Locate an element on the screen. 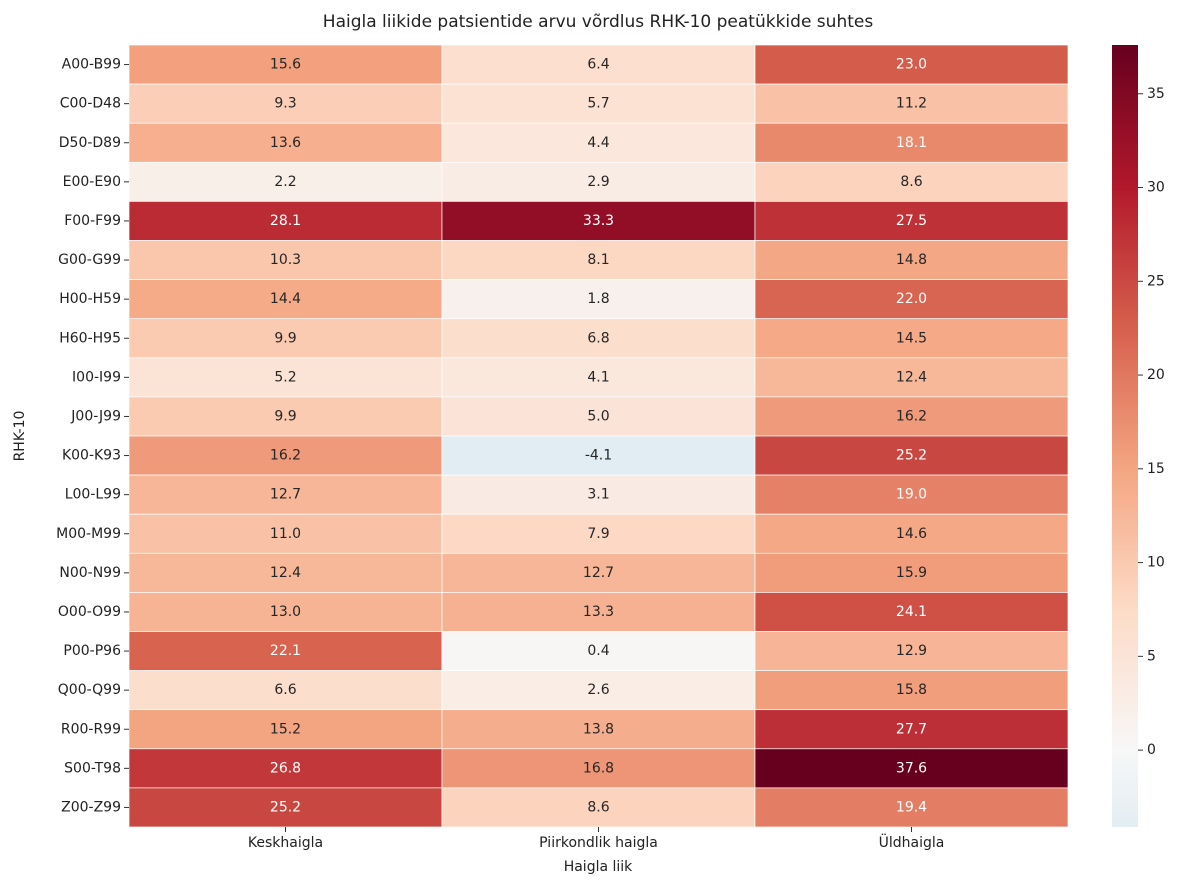 Image resolution: width=1200 pixels, height=881 pixels. cell-label: 27.5 is located at coordinates (911, 221).